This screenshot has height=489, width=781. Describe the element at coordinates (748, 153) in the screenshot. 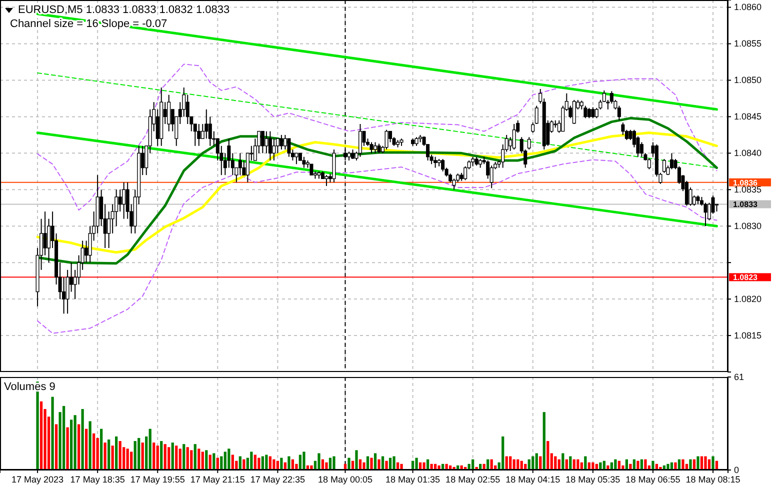

I see `y-tick-label: 1.0840` at that location.